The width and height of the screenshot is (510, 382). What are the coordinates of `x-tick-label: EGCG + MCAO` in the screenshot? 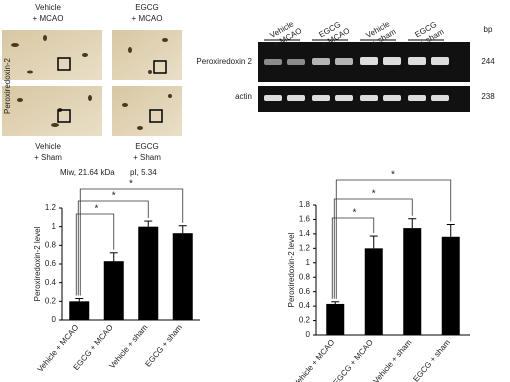 It's located at (353, 360).